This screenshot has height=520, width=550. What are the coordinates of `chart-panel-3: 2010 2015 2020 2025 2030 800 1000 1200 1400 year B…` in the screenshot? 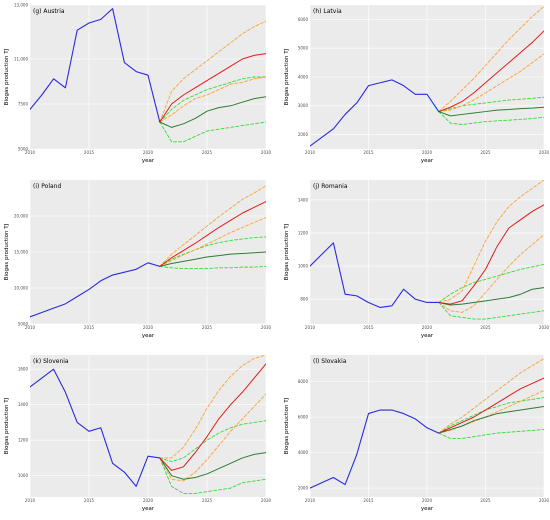 It's located at (417, 259).